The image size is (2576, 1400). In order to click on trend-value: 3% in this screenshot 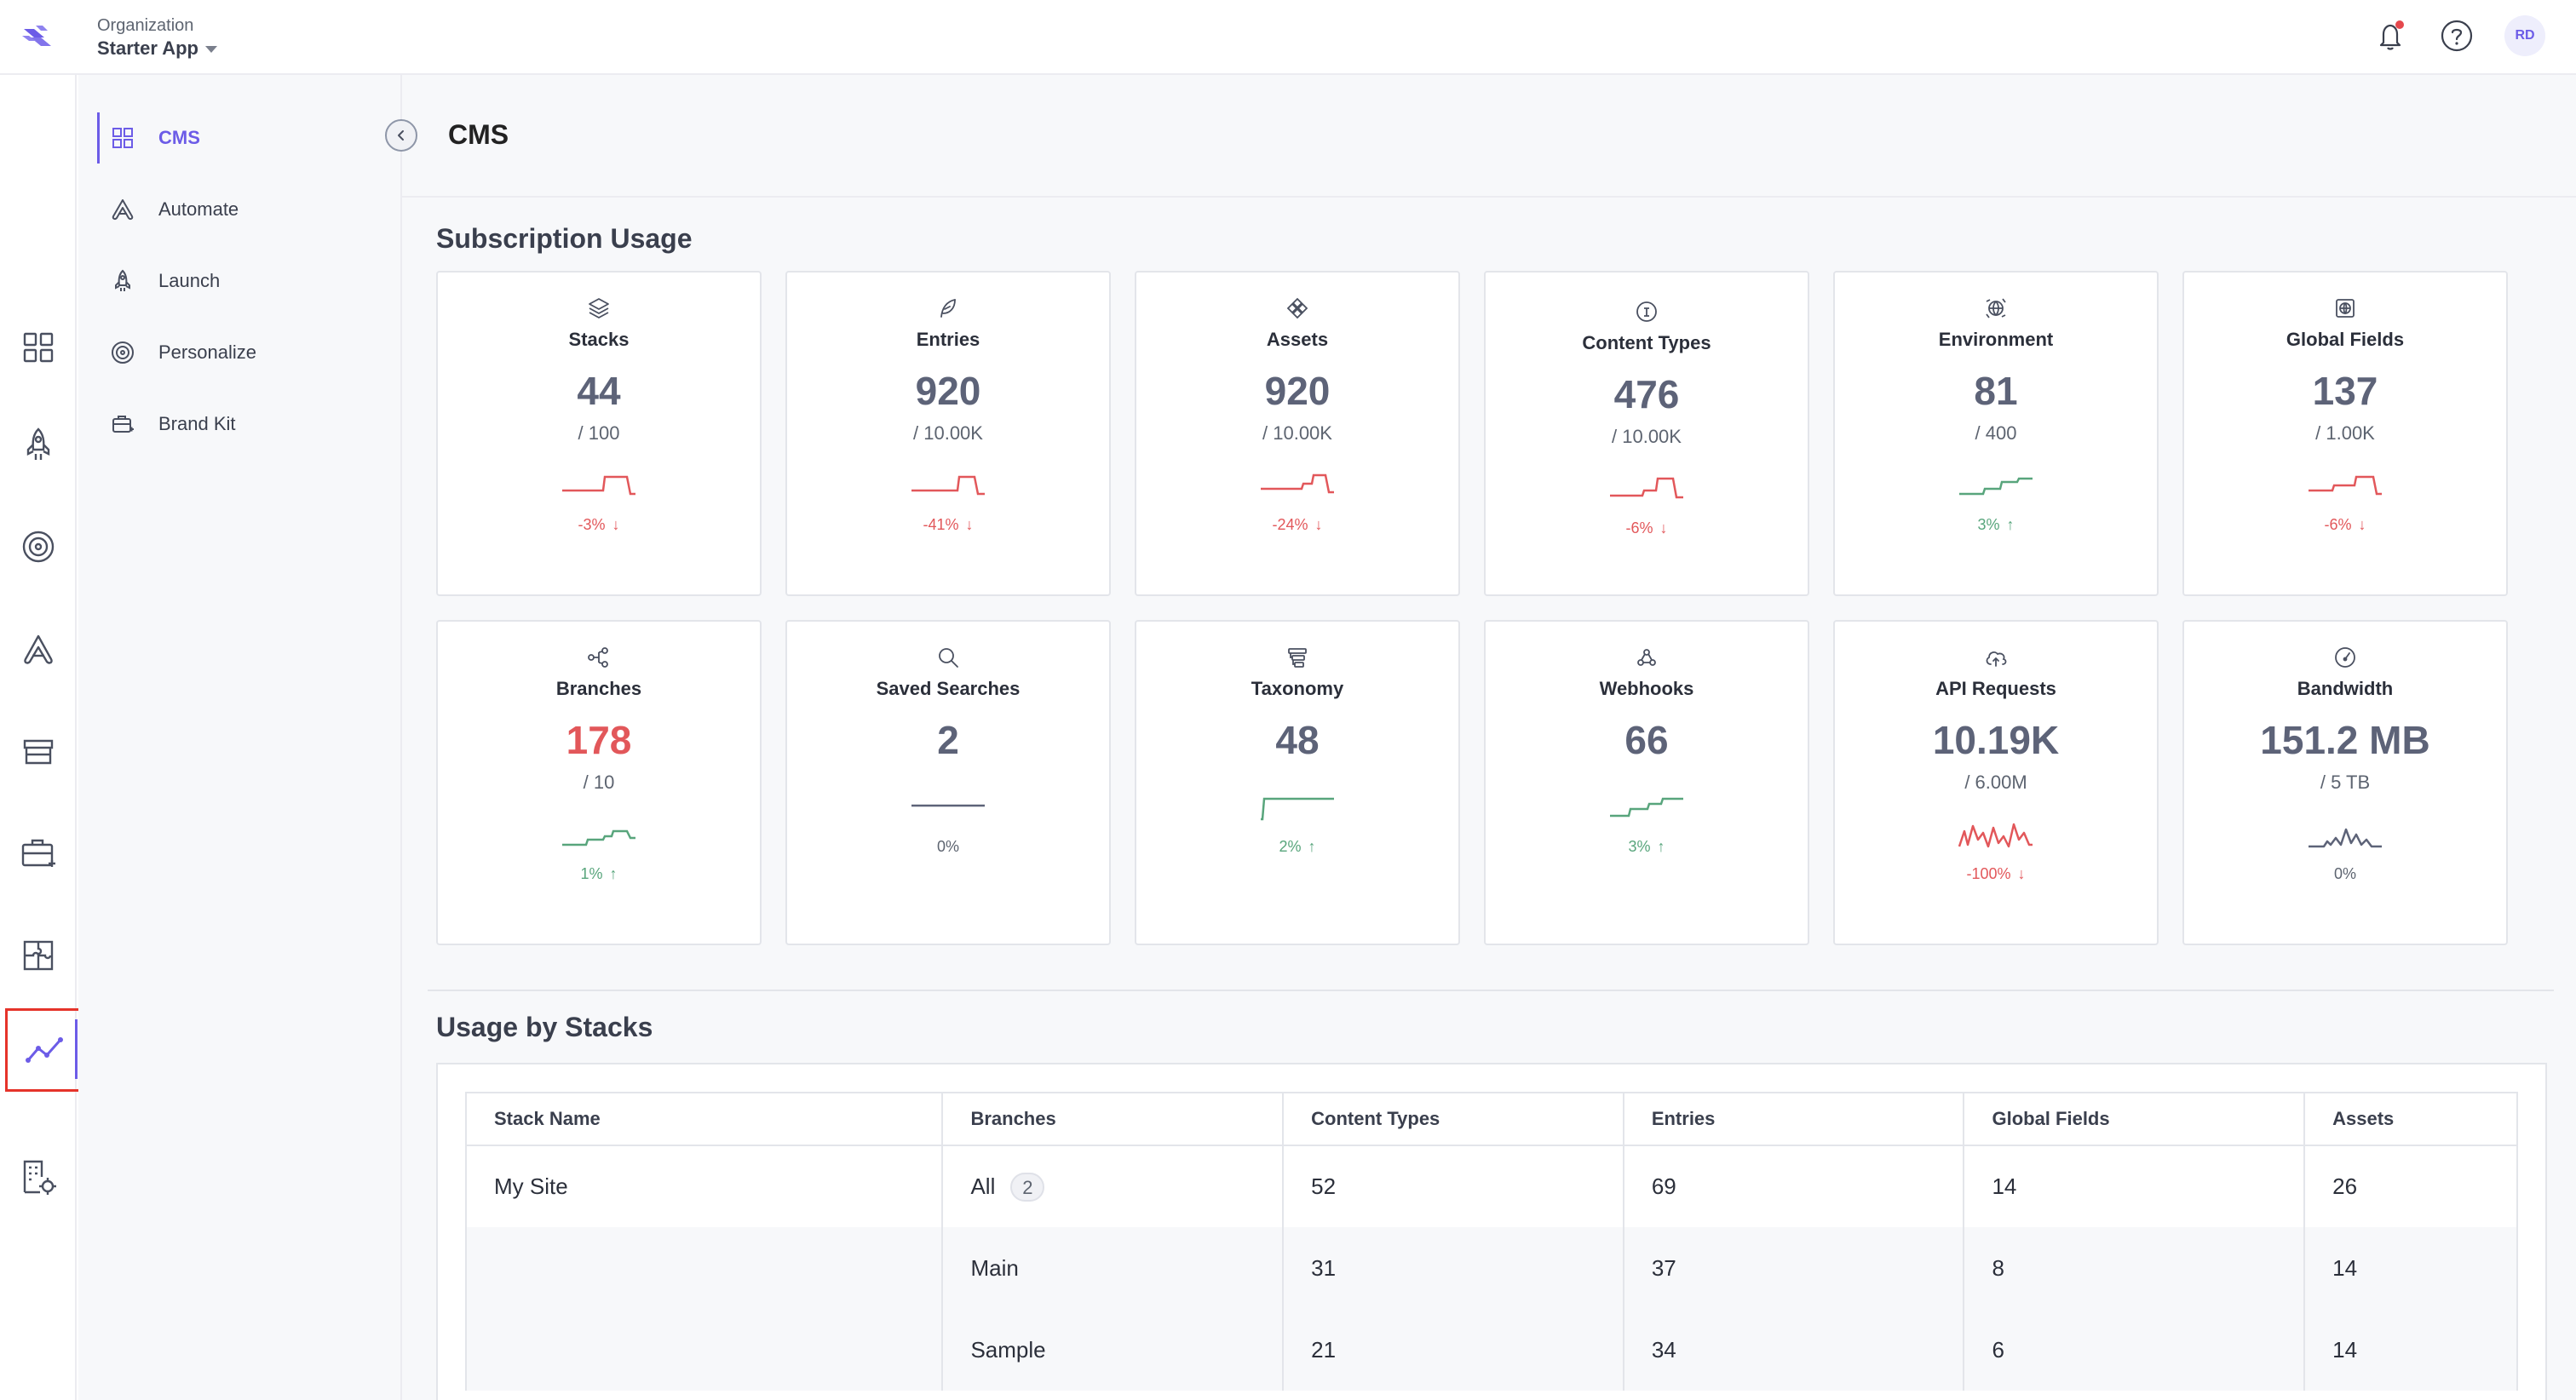, I will do `click(1989, 524)`.